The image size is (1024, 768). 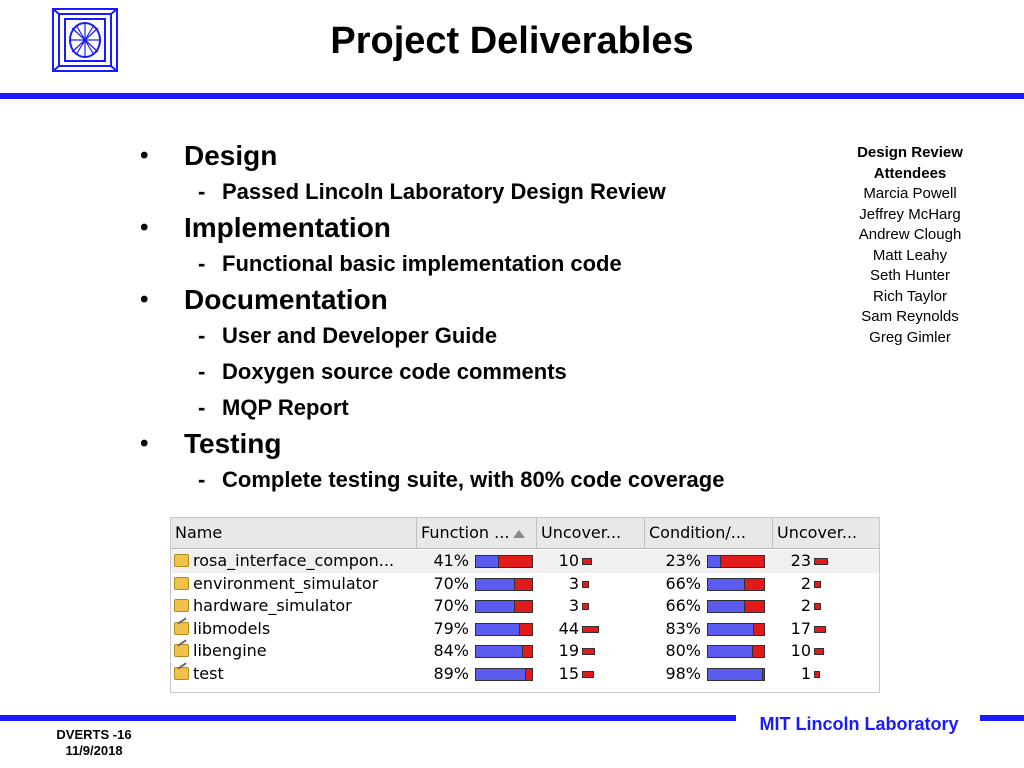 I want to click on condition-coverage-pct: 98%, so click(x=683, y=673).